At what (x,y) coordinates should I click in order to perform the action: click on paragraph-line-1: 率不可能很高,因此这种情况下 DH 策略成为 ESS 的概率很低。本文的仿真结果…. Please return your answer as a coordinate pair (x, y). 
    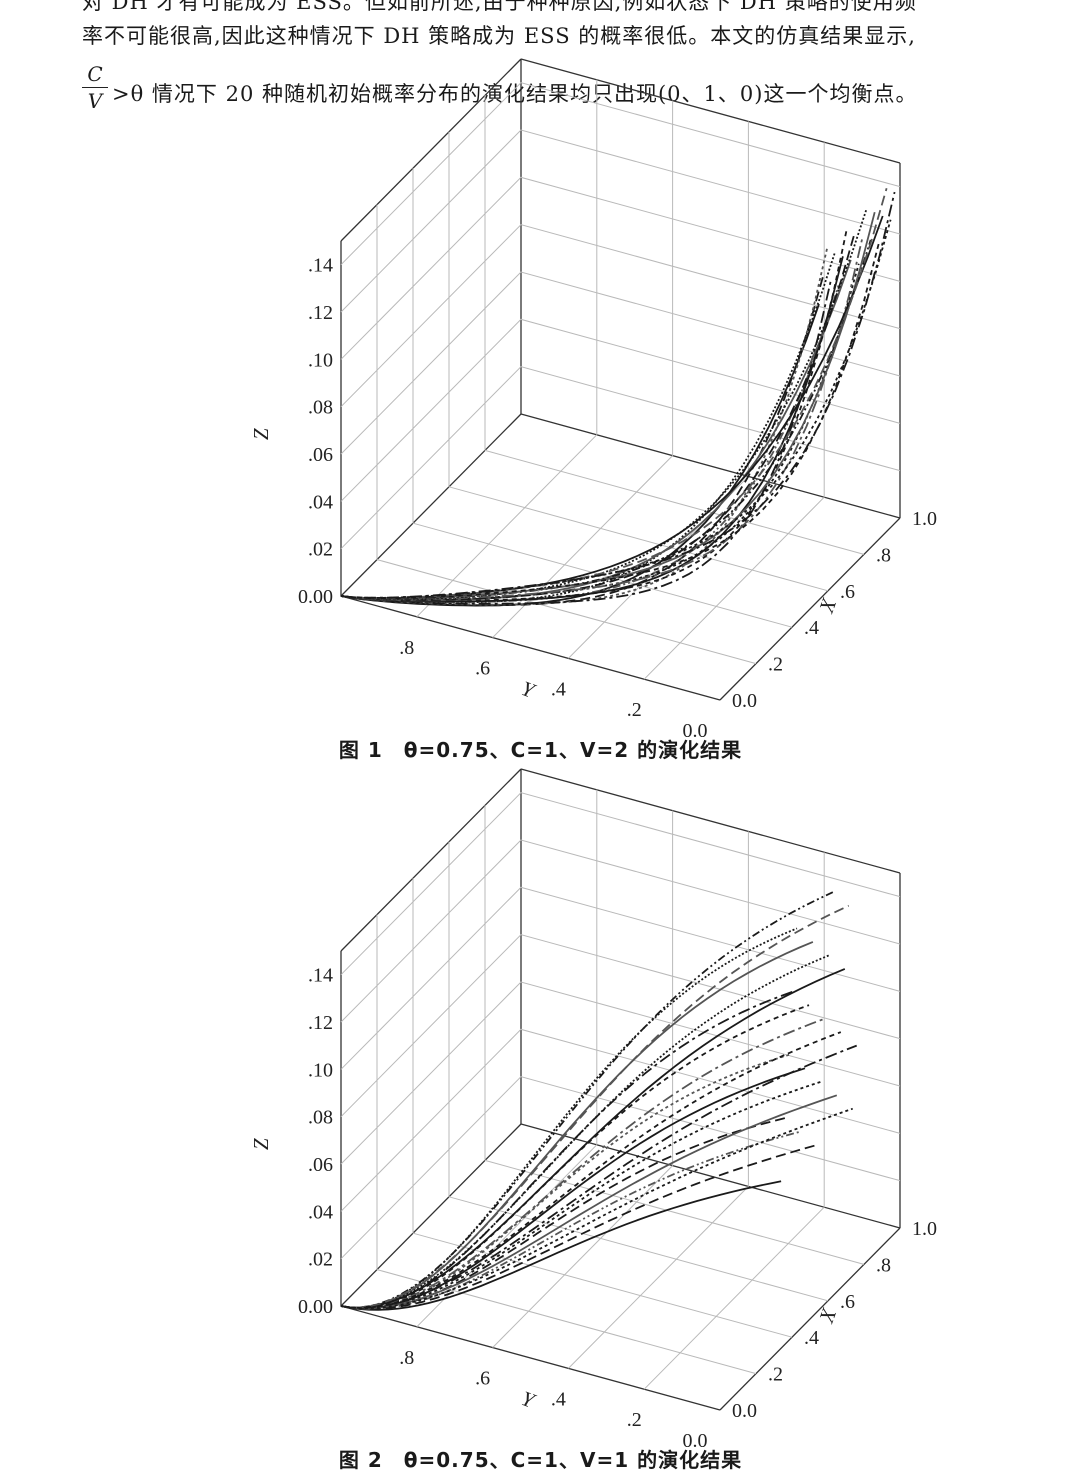
    Looking at the image, I should click on (499, 36).